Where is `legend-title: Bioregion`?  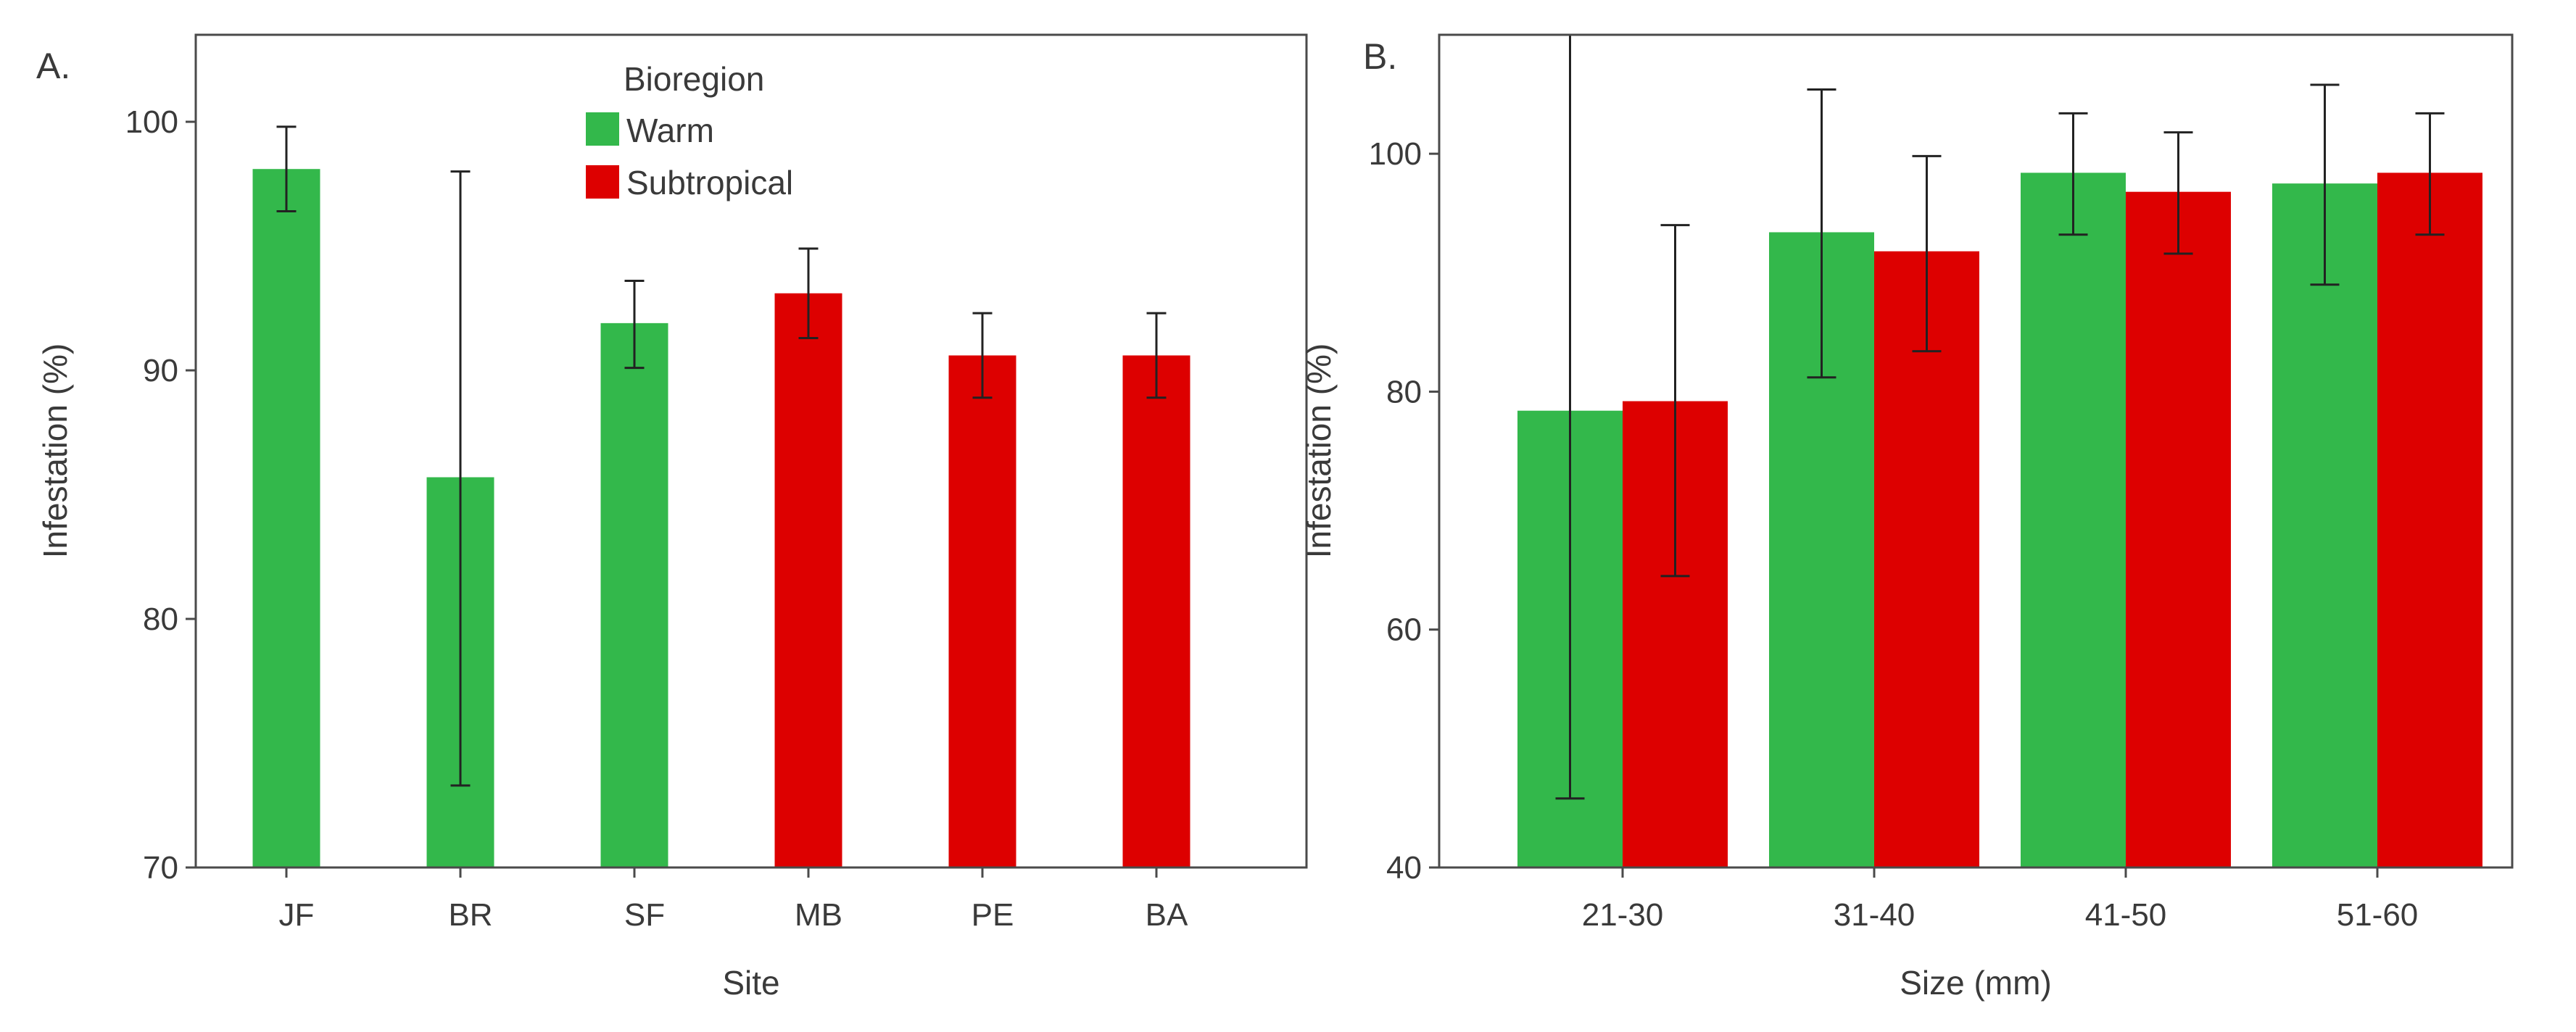
legend-title: Bioregion is located at coordinates (694, 79).